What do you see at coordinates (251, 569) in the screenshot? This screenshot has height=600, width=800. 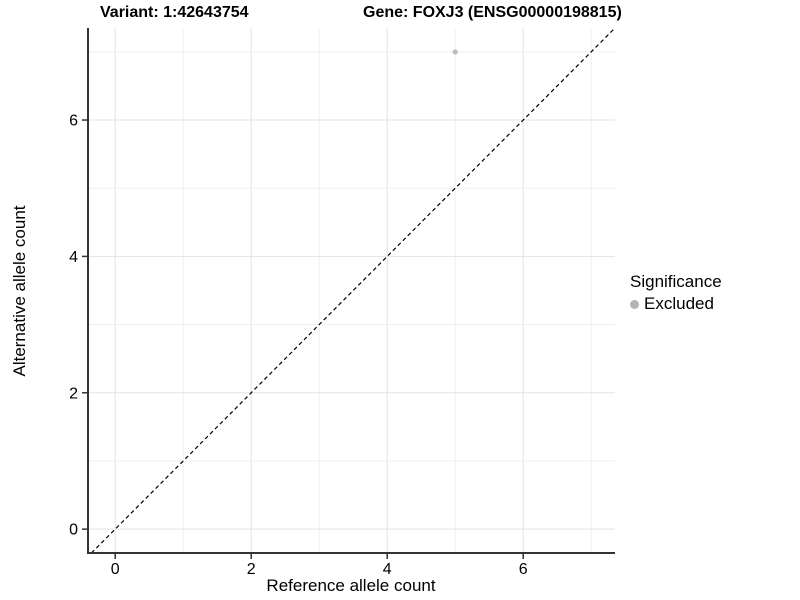 I see `x-tick-label: 2` at bounding box center [251, 569].